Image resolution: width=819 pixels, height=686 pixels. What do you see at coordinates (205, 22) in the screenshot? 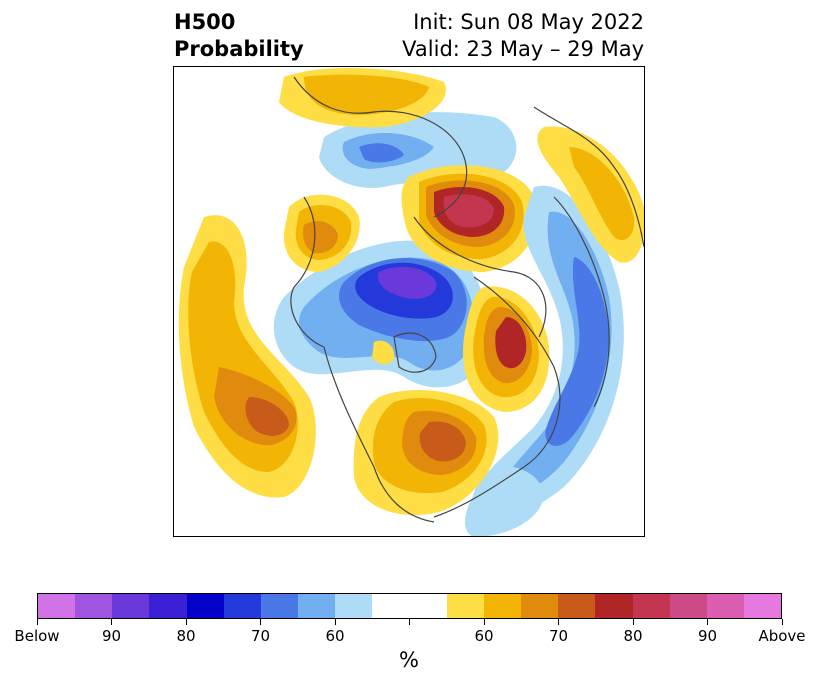
I see `variable-label: H500` at bounding box center [205, 22].